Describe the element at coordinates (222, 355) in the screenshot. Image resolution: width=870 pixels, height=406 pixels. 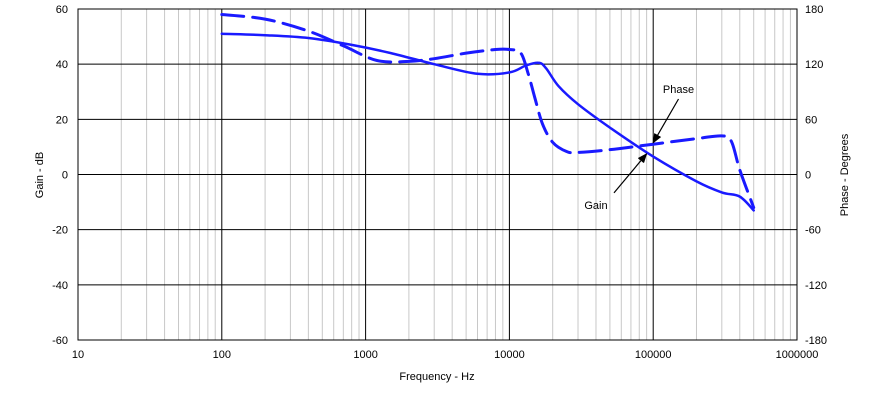
I see `x-tick-label: 100` at that location.